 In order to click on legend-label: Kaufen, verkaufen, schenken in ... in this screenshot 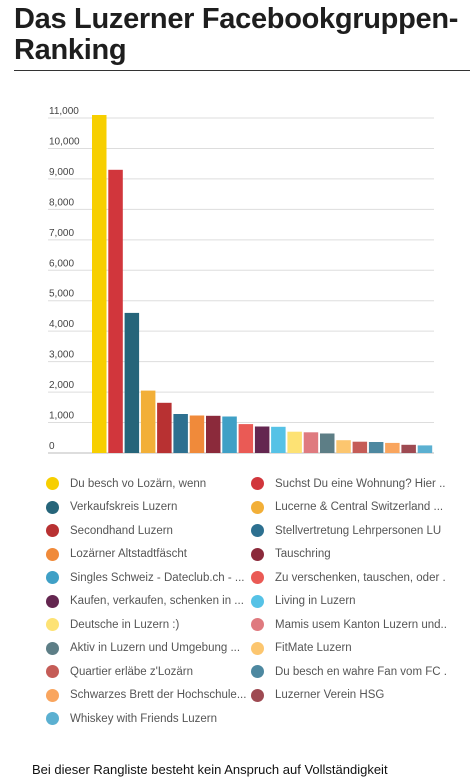, I will do `click(157, 601)`.